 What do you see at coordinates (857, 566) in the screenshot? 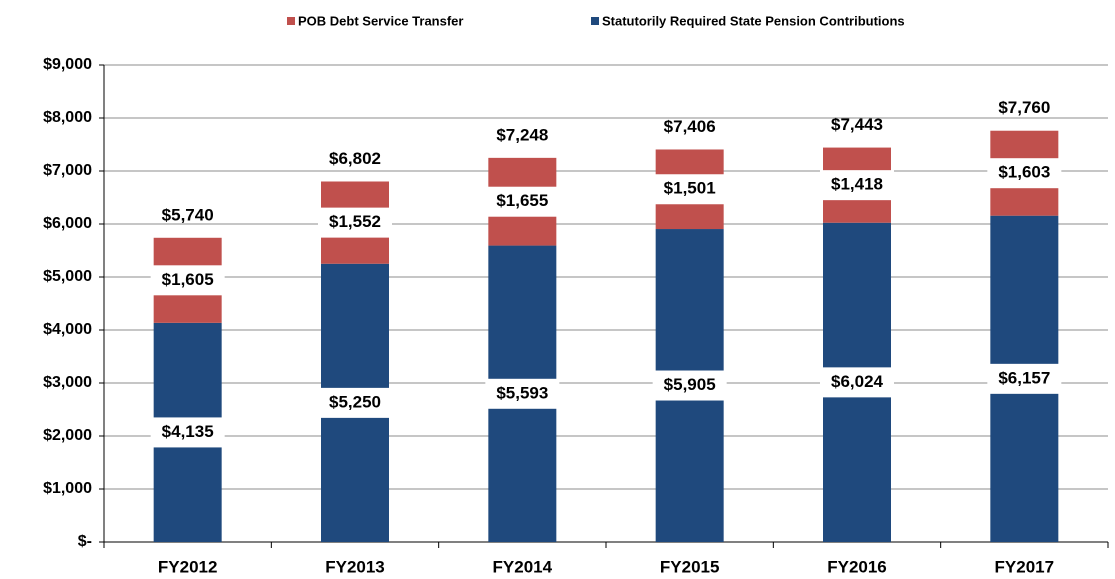
I see `x-tick-label: FY2016` at bounding box center [857, 566].